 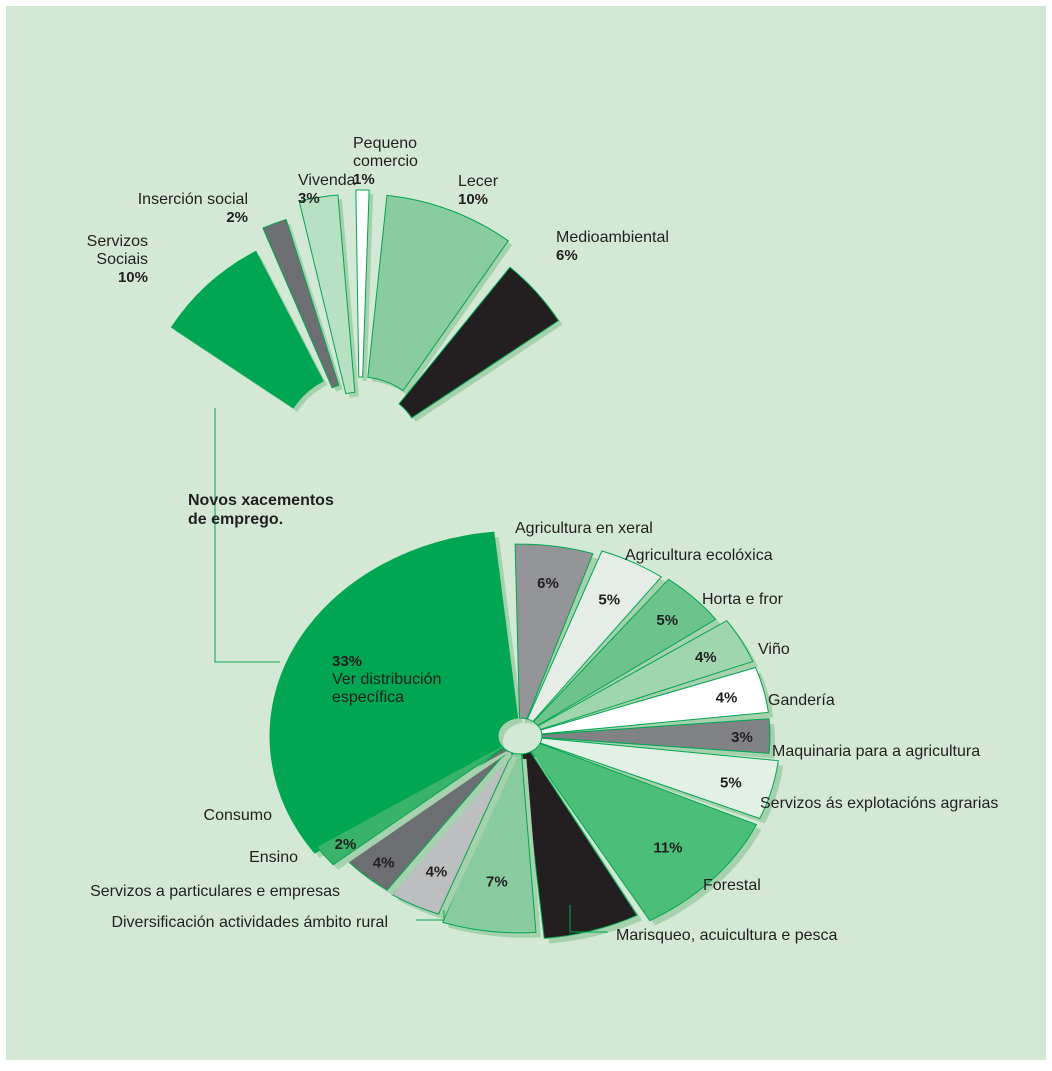 What do you see at coordinates (548, 583) in the screenshot?
I see `pie-percent-agricultura-en-xeral: 6%` at bounding box center [548, 583].